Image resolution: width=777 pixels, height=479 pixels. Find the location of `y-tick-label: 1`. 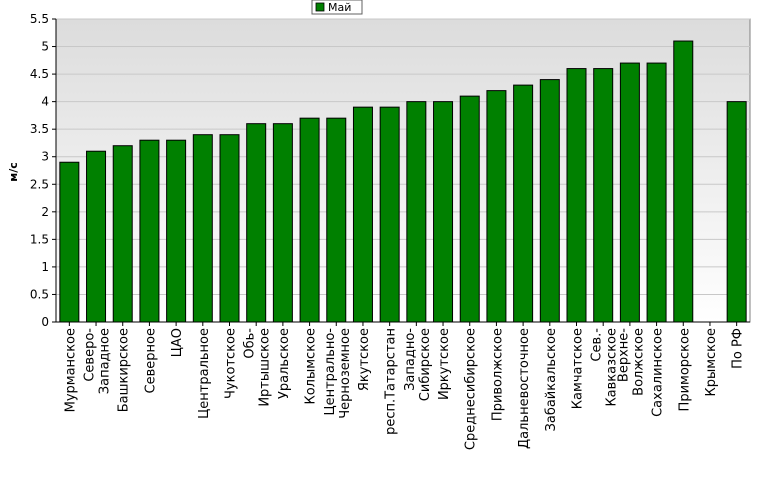

y-tick-label: 1 is located at coordinates (45, 267).